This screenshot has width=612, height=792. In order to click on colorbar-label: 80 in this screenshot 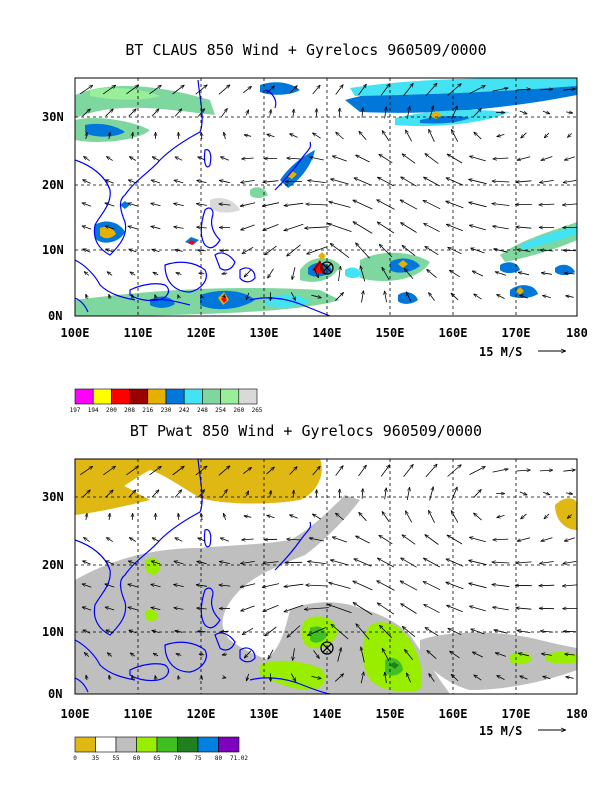, I will do `click(219, 758)`.